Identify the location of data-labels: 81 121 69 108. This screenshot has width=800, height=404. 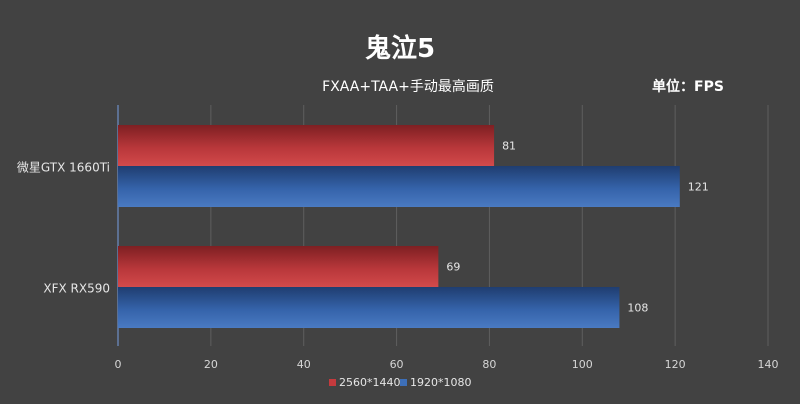
(577, 227).